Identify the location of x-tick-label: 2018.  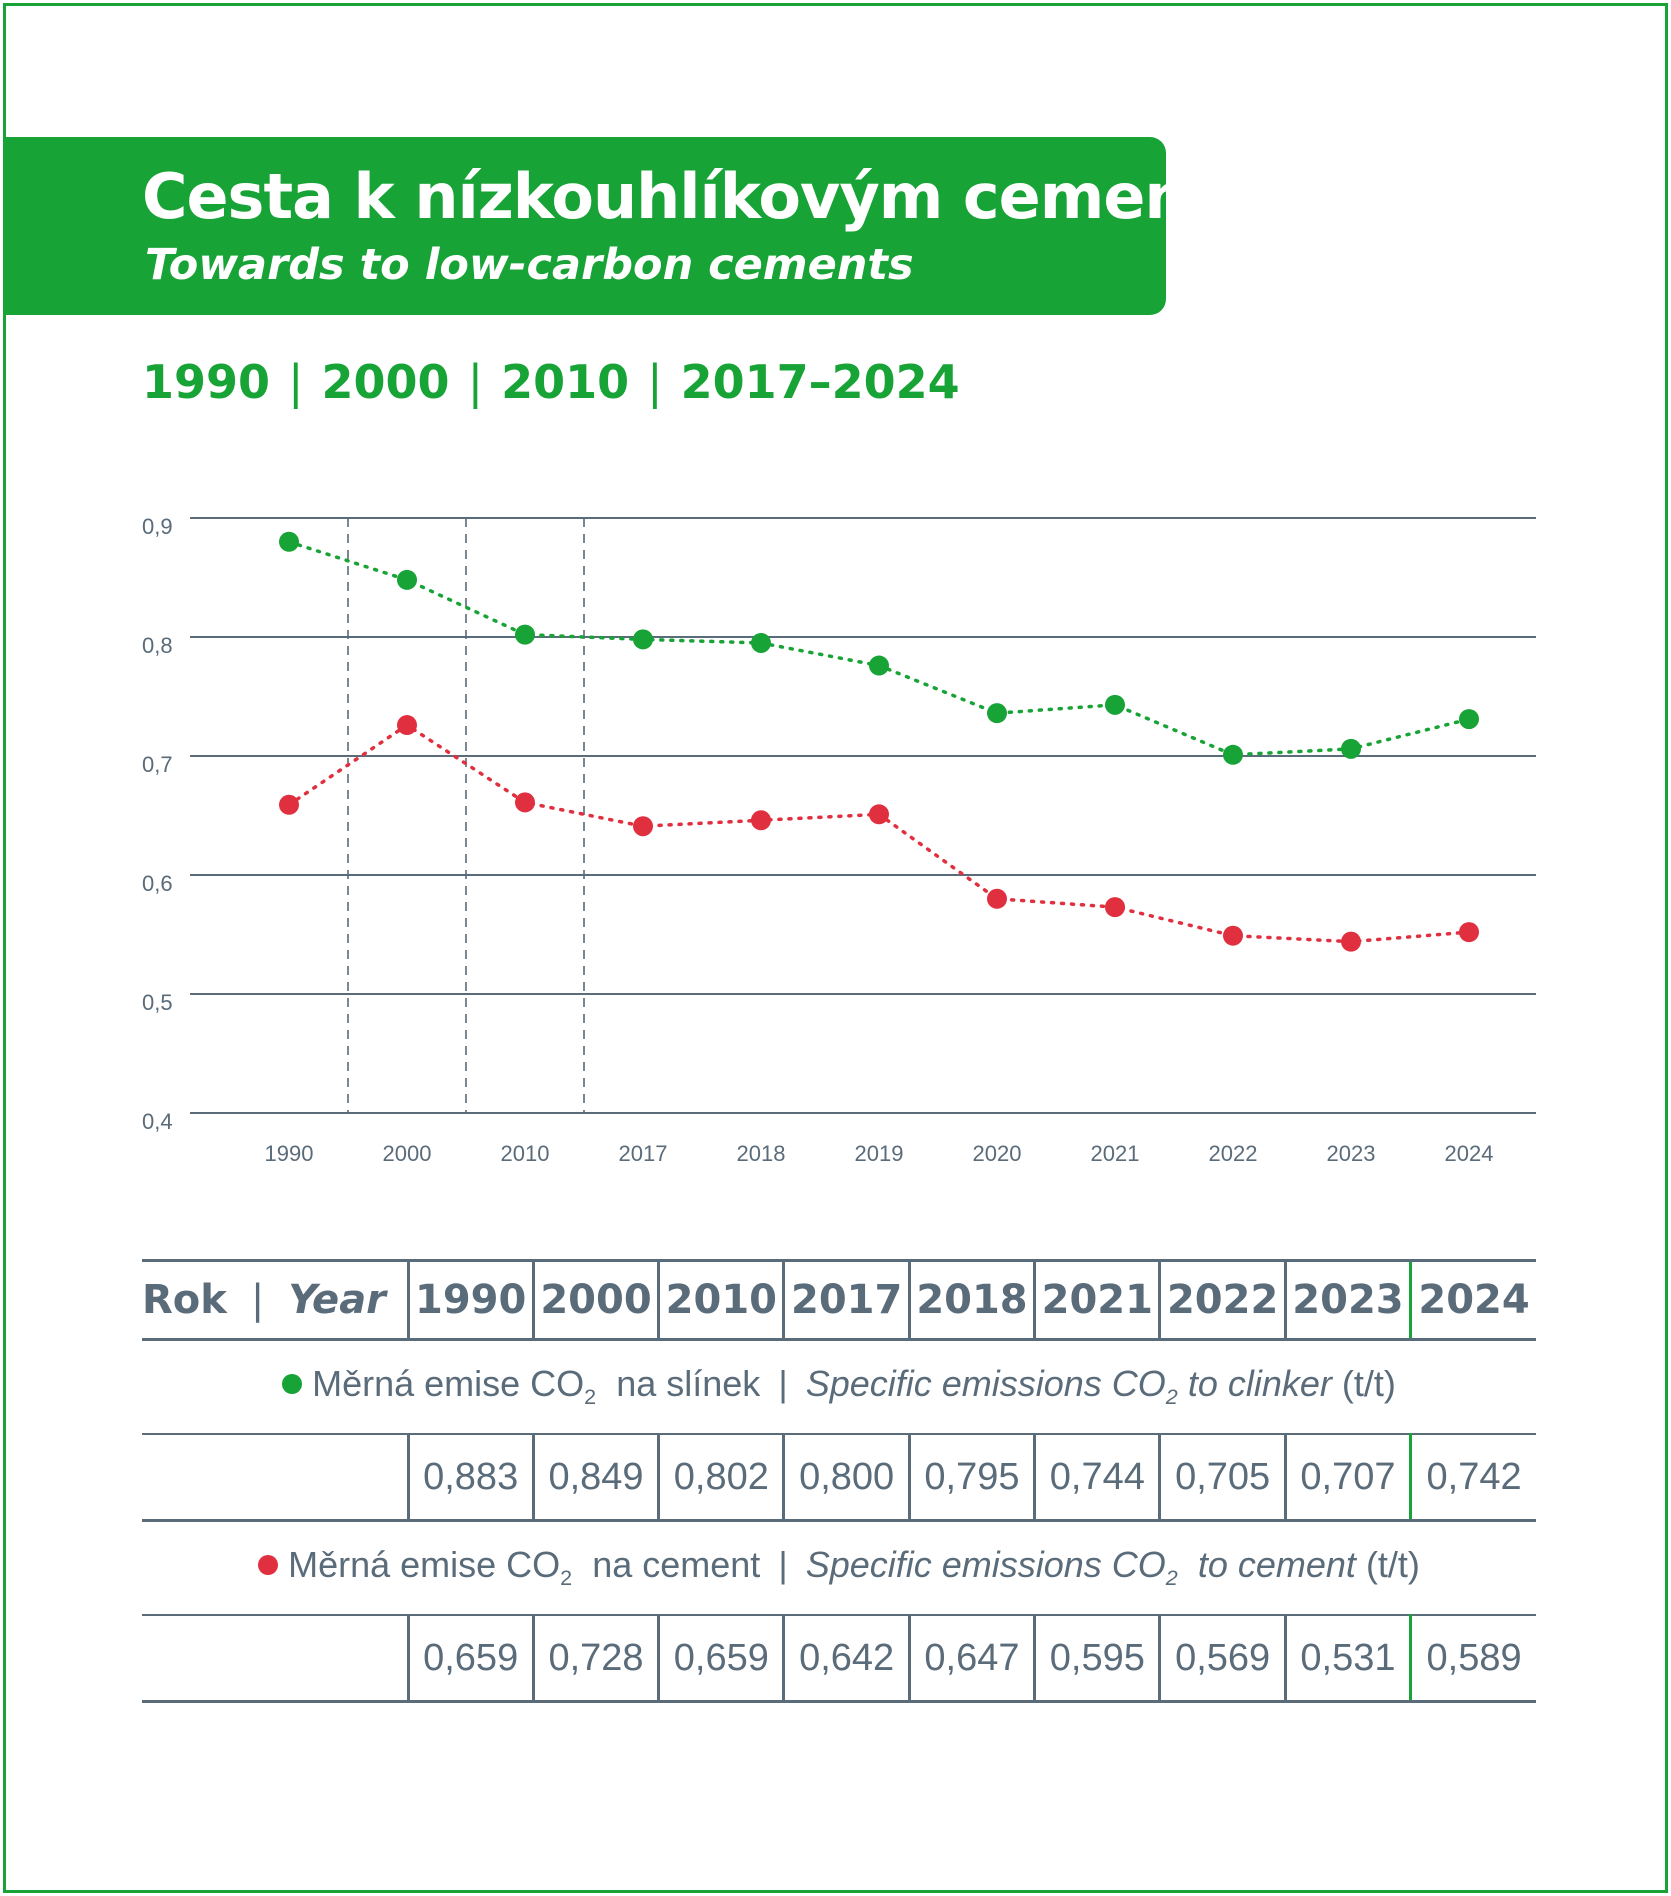
(761, 1153).